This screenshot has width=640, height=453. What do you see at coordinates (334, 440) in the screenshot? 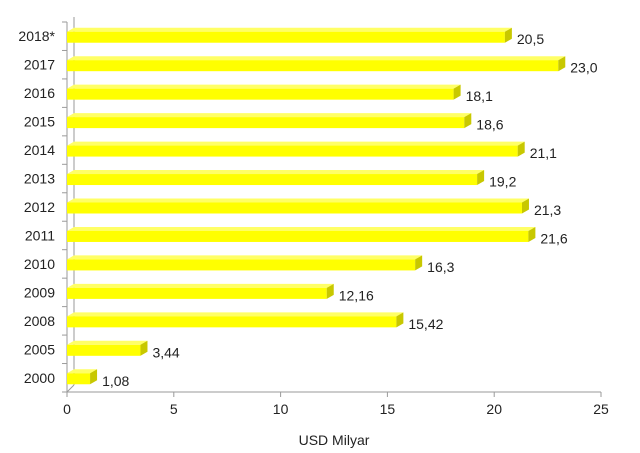
I see `x-axis-title: USD Milyar` at bounding box center [334, 440].